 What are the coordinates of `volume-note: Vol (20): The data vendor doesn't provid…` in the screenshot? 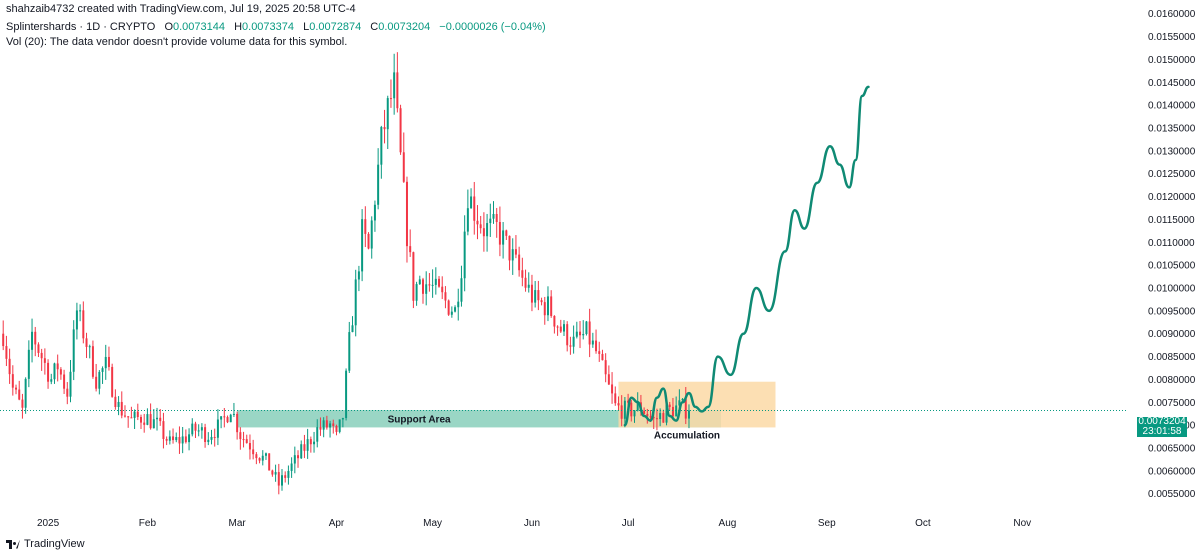 It's located at (176, 42).